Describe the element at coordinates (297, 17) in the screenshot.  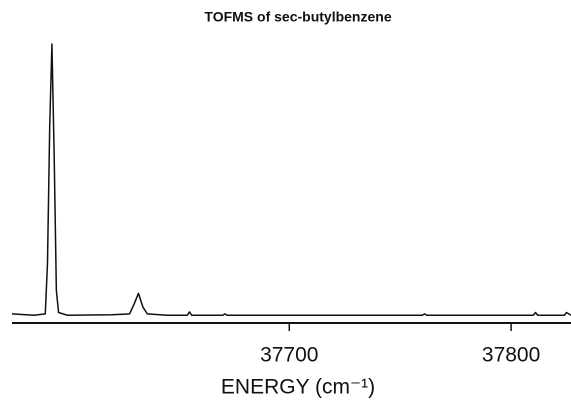
I see `chart-title: TOFMS of sec-butylbenzene` at that location.